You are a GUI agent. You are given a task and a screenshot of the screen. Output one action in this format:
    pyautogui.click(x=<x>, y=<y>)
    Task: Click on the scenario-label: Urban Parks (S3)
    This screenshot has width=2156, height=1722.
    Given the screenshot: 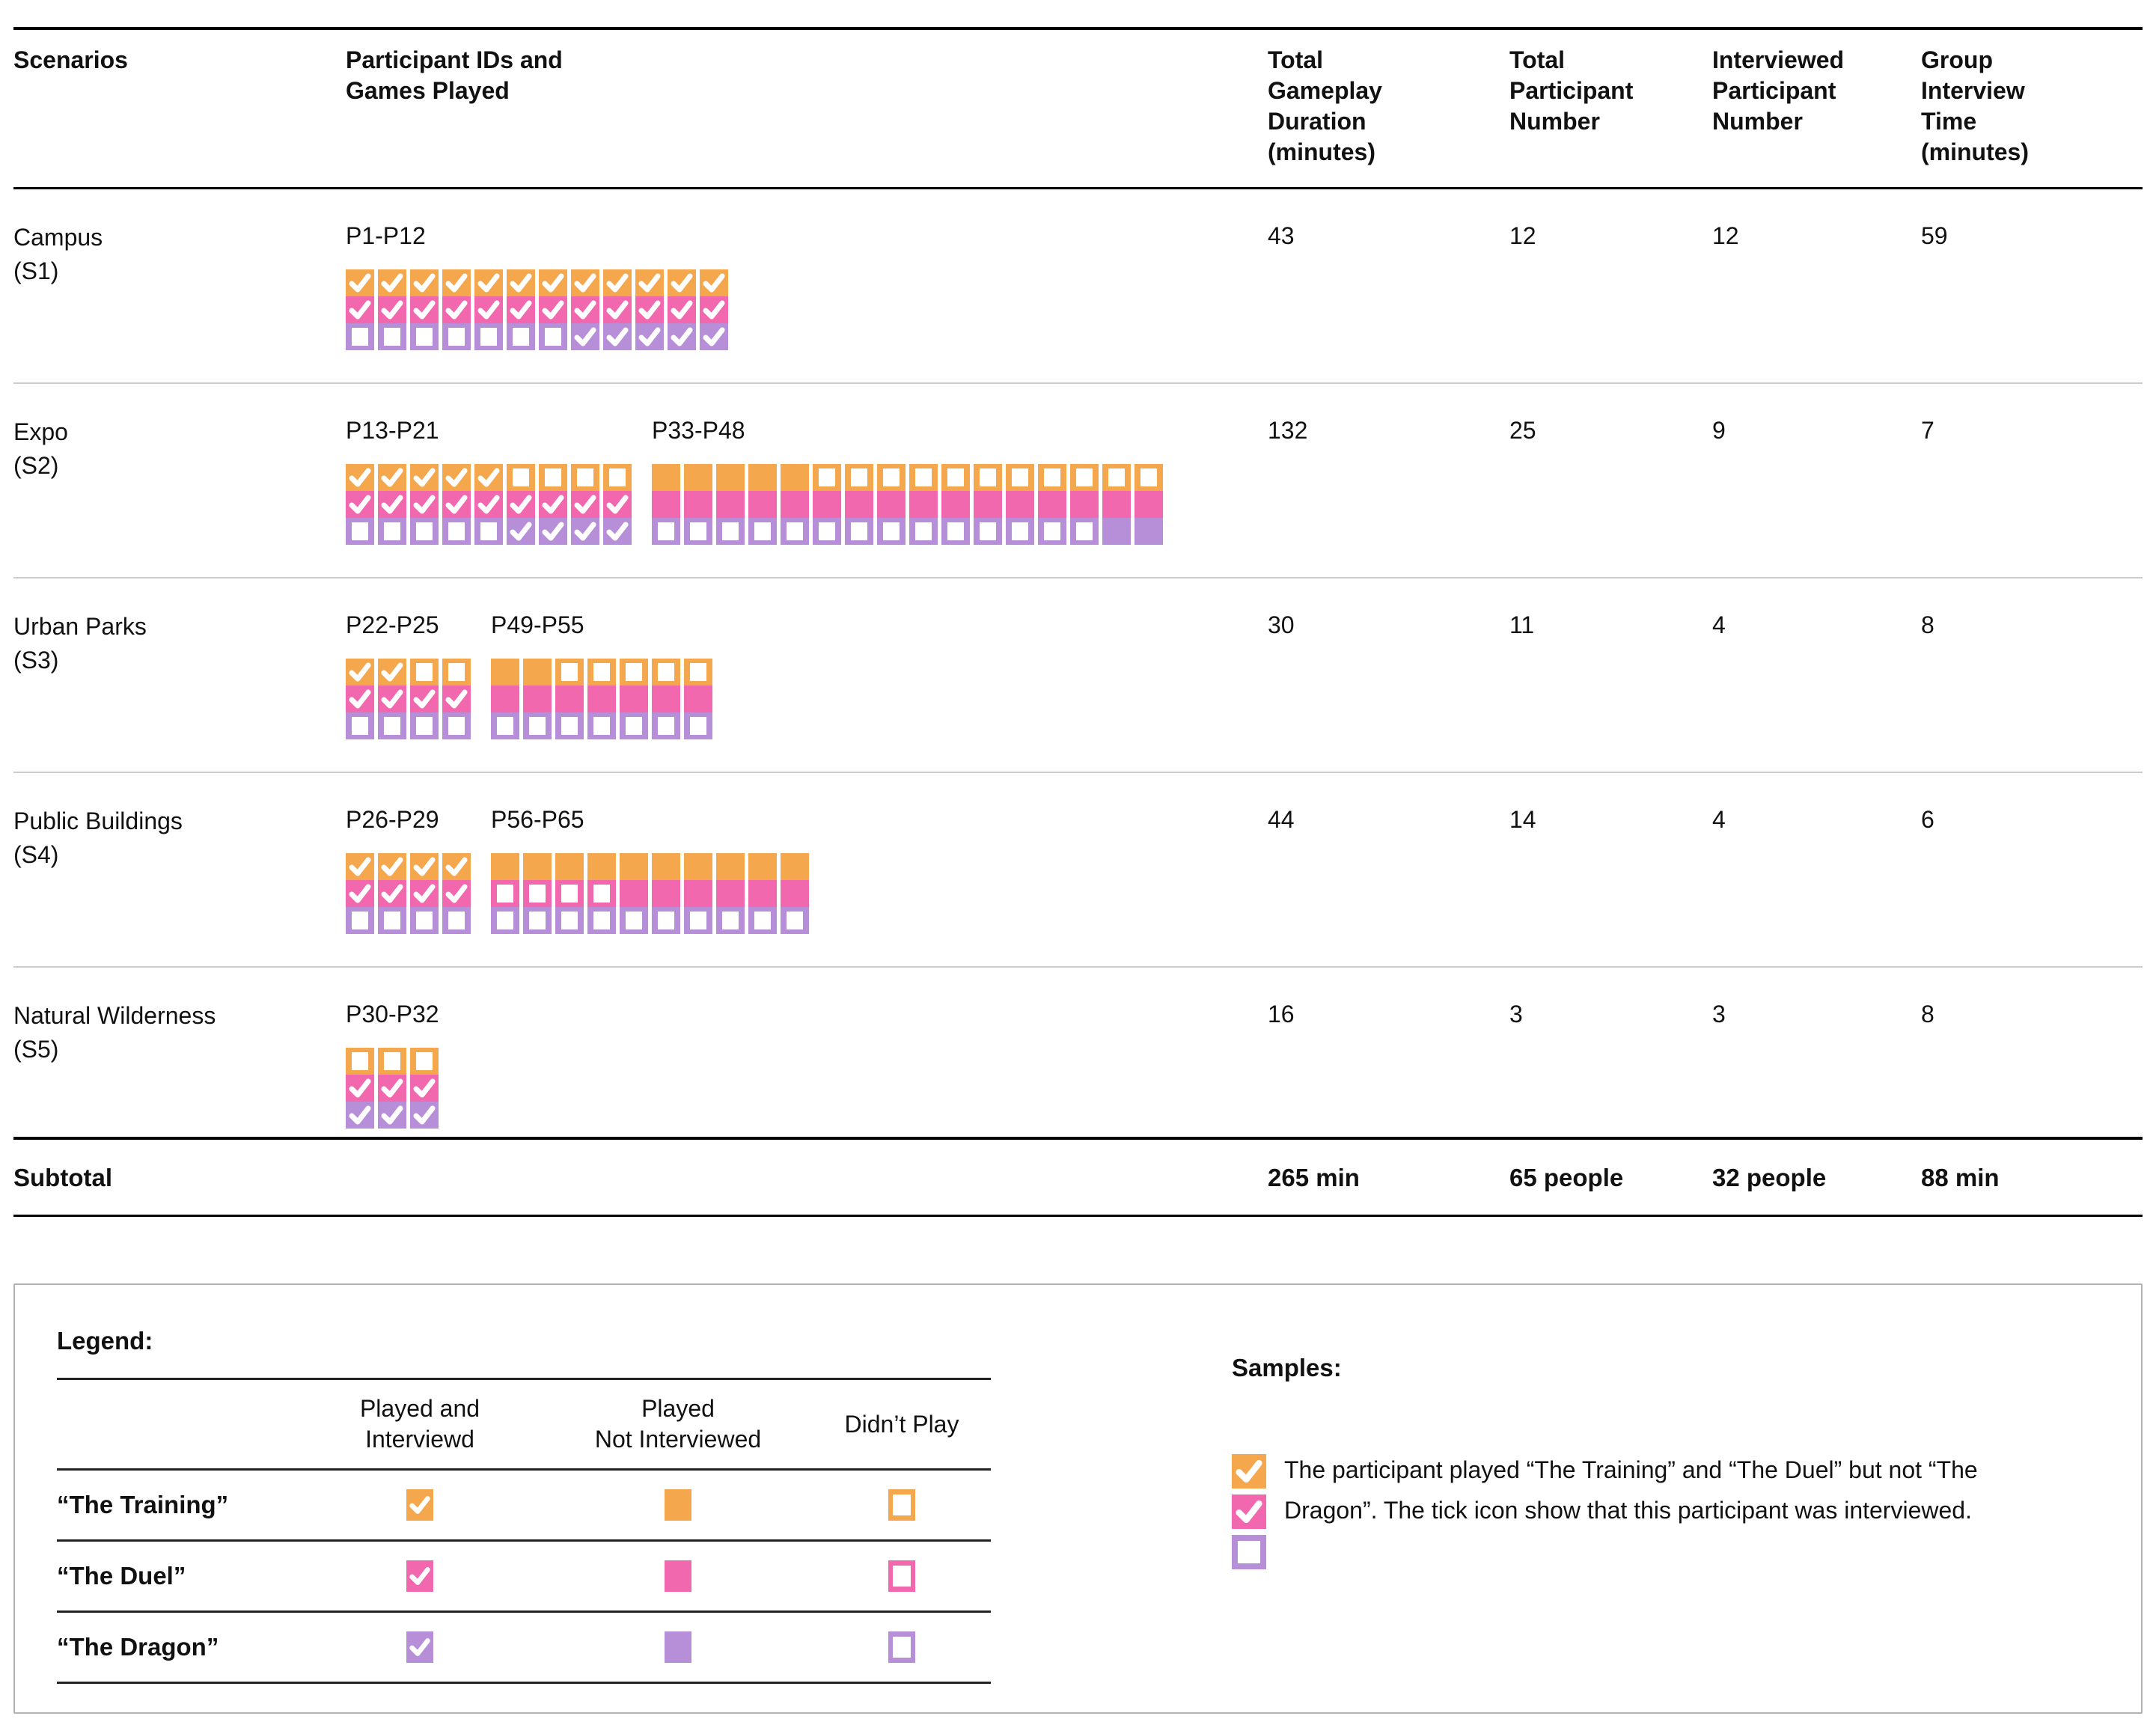 What is the action you would take?
    pyautogui.click(x=80, y=643)
    